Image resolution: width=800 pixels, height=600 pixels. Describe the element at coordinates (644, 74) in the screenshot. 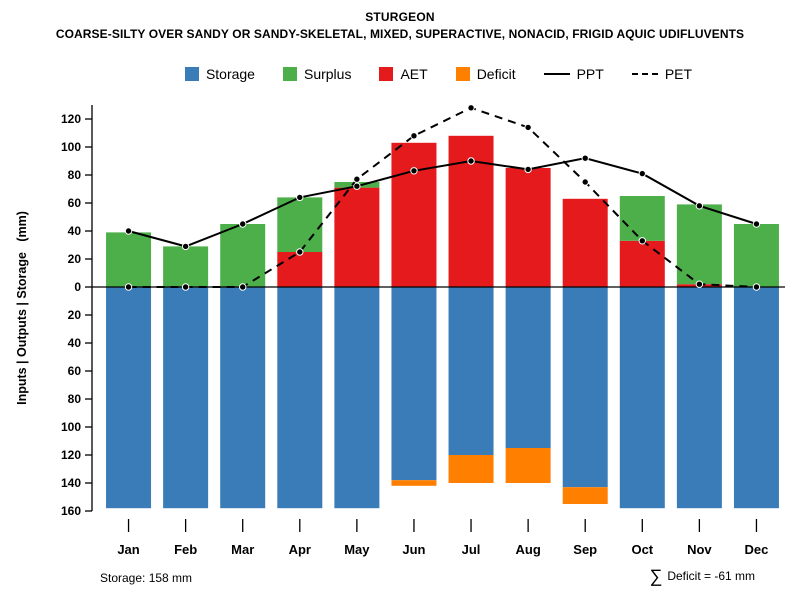

I see `legend-line-pet-icon` at that location.